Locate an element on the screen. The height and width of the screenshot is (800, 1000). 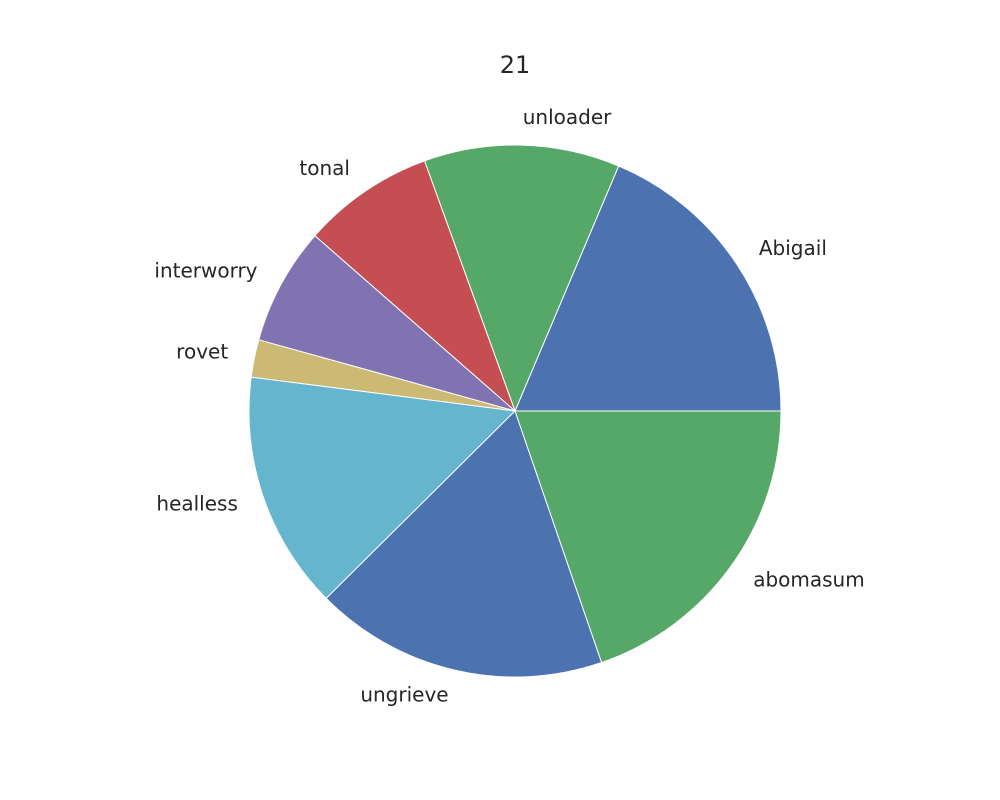
slice-label-abomasum: abomasum is located at coordinates (809, 579).